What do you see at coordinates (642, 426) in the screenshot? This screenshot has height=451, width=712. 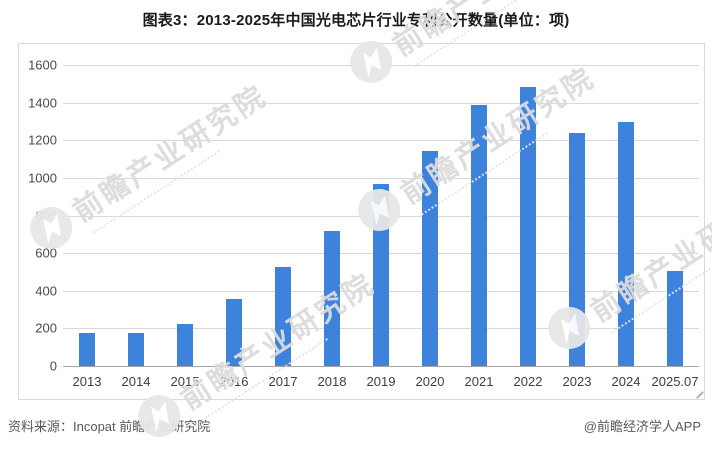 I see `footer-credit: @前瞻经济学人APP` at bounding box center [642, 426].